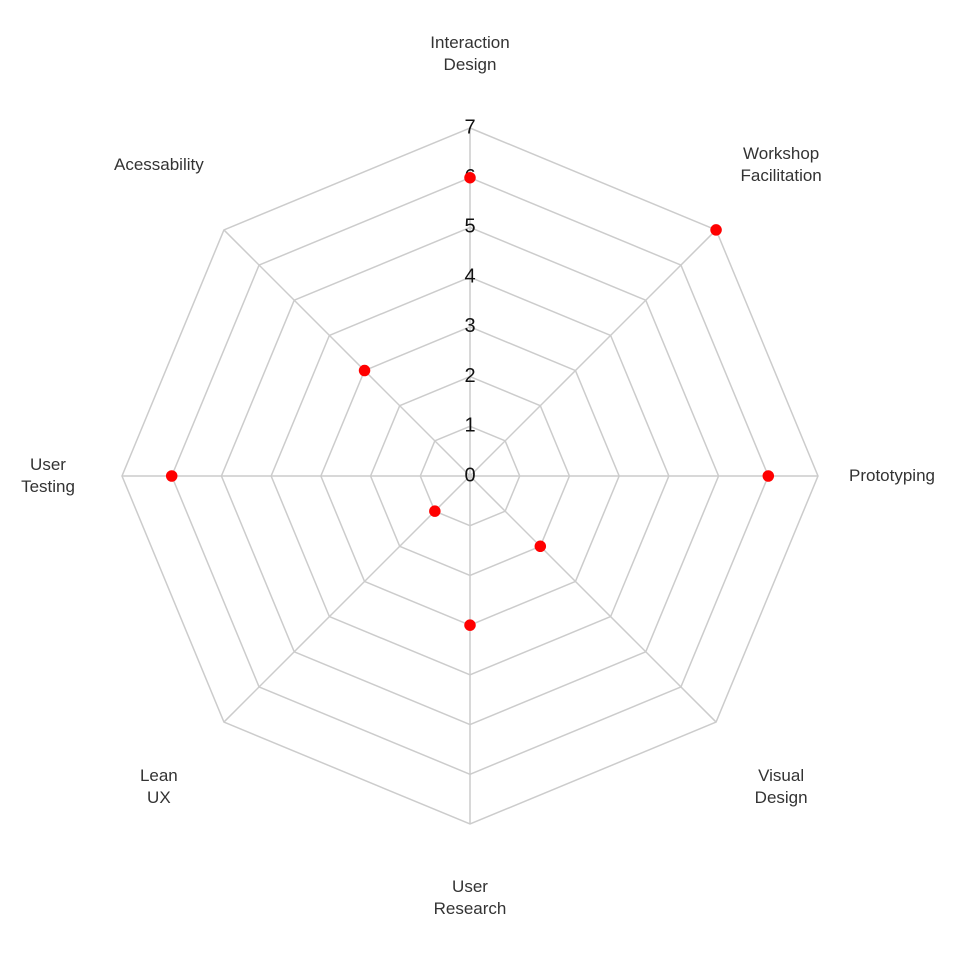 This screenshot has width=978, height=954. What do you see at coordinates (469, 376) in the screenshot?
I see `tick-label: 2` at bounding box center [469, 376].